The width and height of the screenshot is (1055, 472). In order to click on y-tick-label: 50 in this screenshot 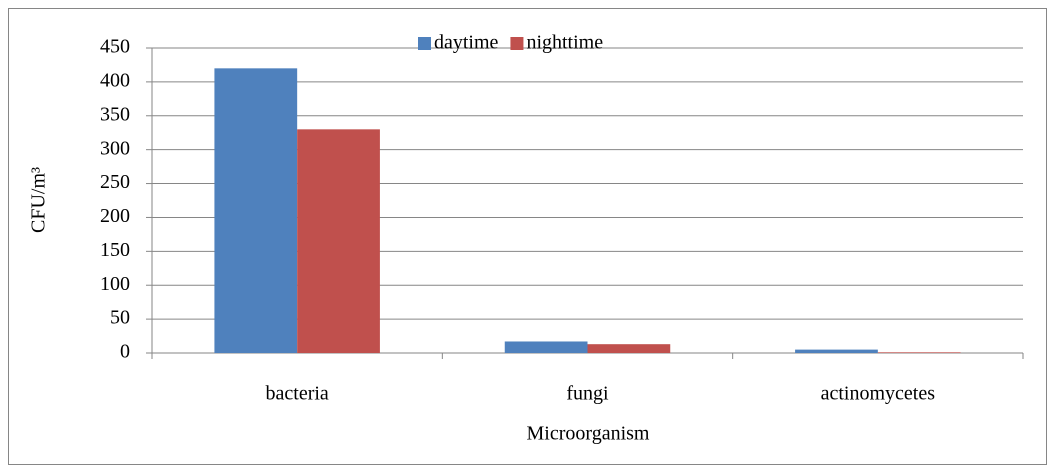, I will do `click(120, 318)`.